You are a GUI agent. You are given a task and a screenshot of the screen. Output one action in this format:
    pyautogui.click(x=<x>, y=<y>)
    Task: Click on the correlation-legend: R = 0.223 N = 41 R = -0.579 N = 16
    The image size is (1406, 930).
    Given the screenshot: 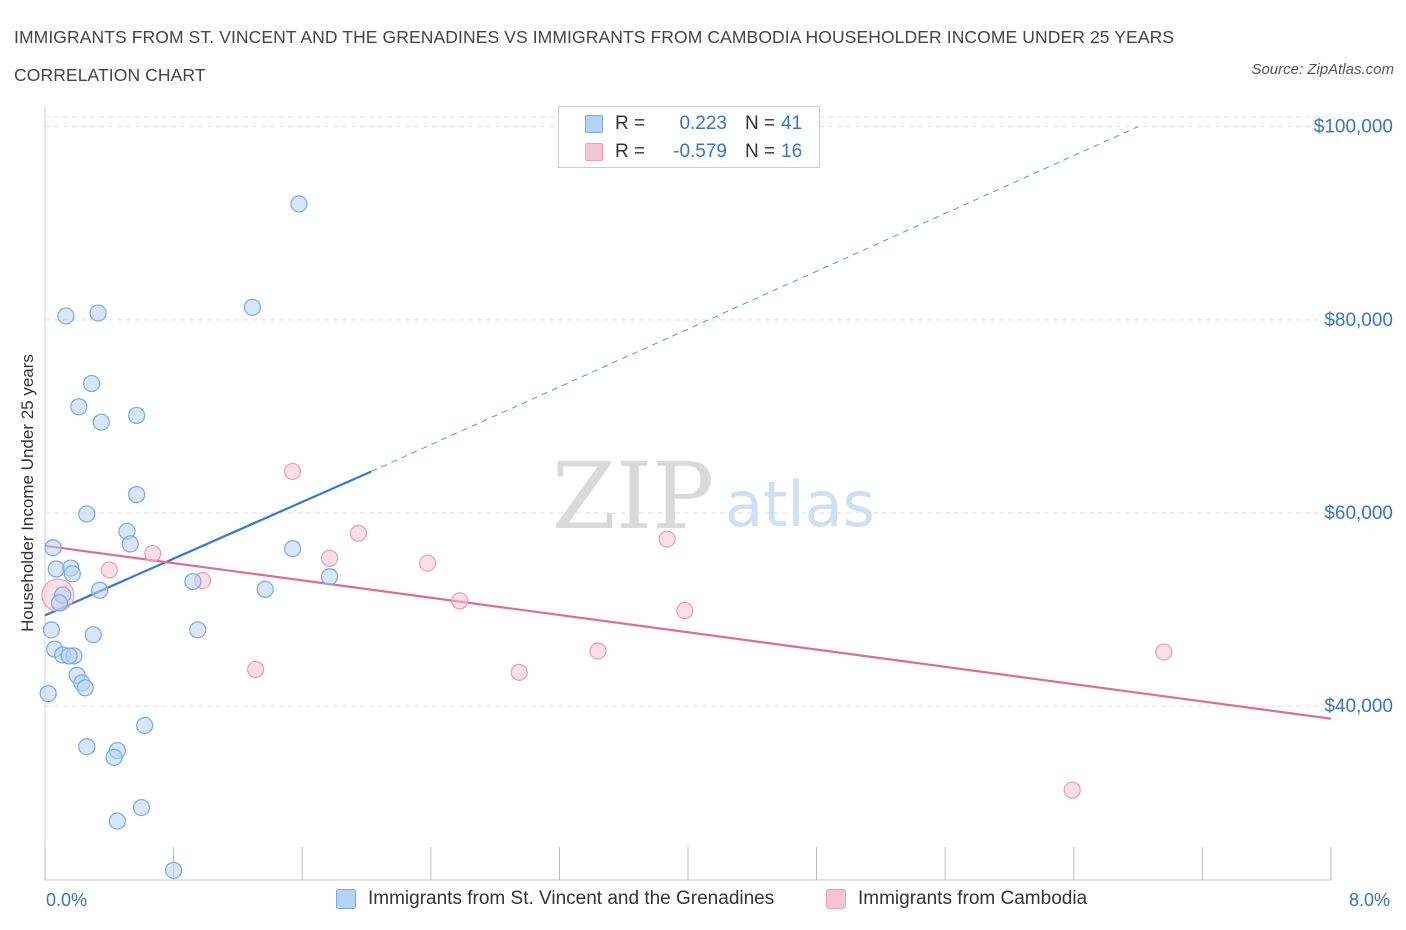 What is the action you would take?
    pyautogui.click(x=689, y=137)
    